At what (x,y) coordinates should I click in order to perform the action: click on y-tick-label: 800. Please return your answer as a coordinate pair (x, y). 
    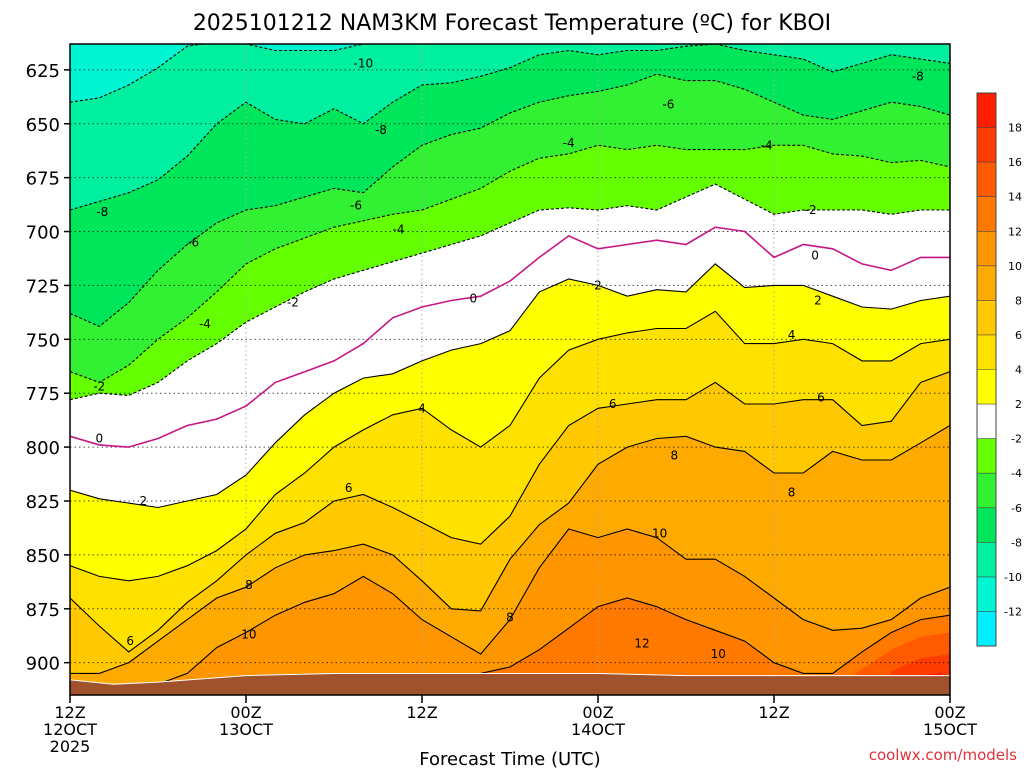
    Looking at the image, I should click on (43, 448).